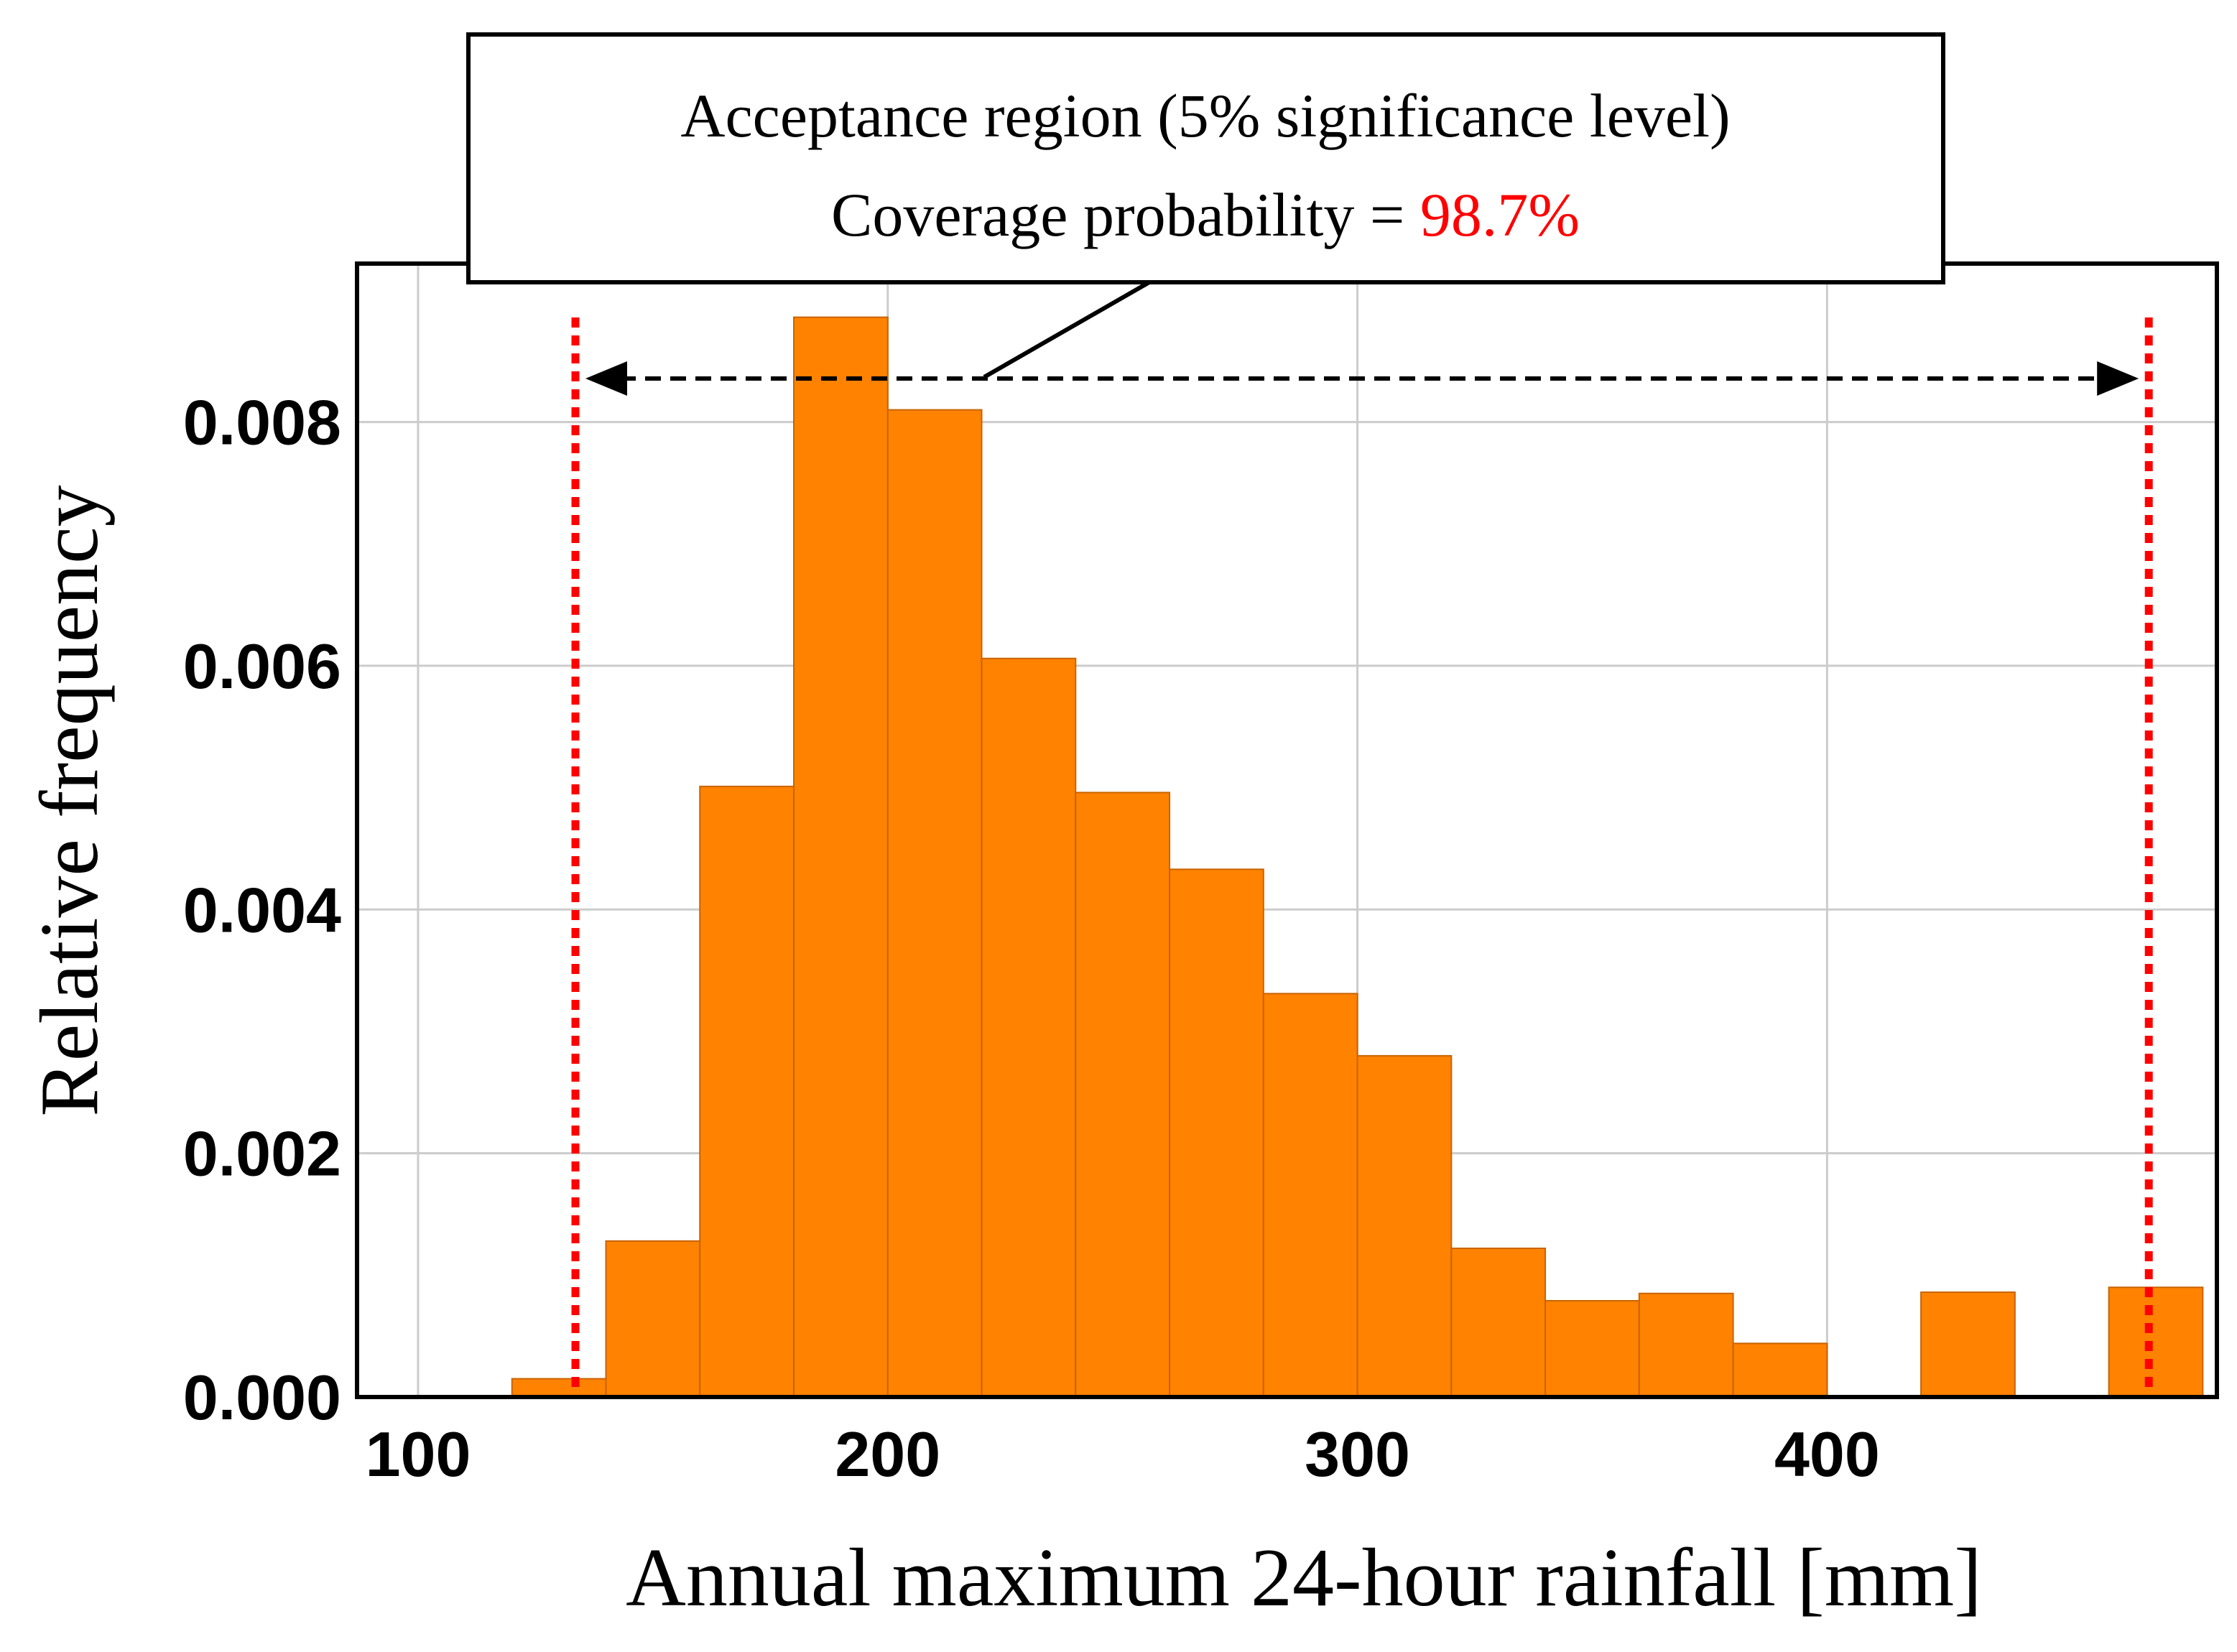 The height and width of the screenshot is (1652, 2237). What do you see at coordinates (1205, 158) in the screenshot?
I see `annotation-box` at bounding box center [1205, 158].